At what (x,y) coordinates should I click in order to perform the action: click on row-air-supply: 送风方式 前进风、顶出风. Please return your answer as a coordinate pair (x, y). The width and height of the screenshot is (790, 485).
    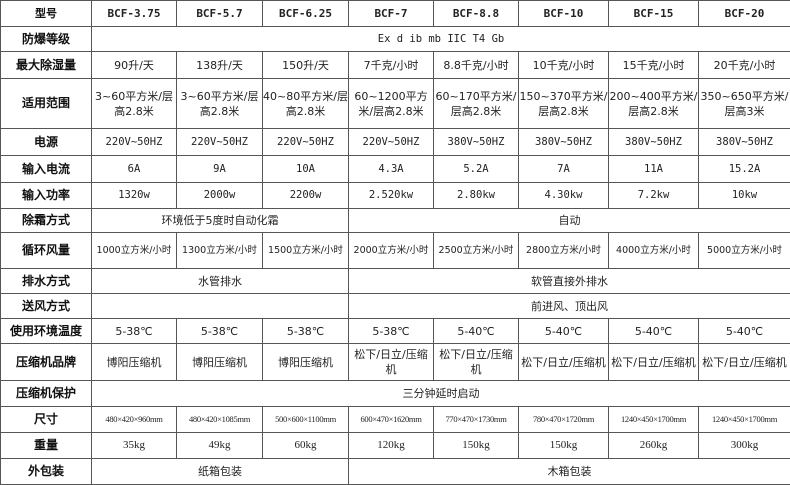
    Looking at the image, I should click on (395, 306).